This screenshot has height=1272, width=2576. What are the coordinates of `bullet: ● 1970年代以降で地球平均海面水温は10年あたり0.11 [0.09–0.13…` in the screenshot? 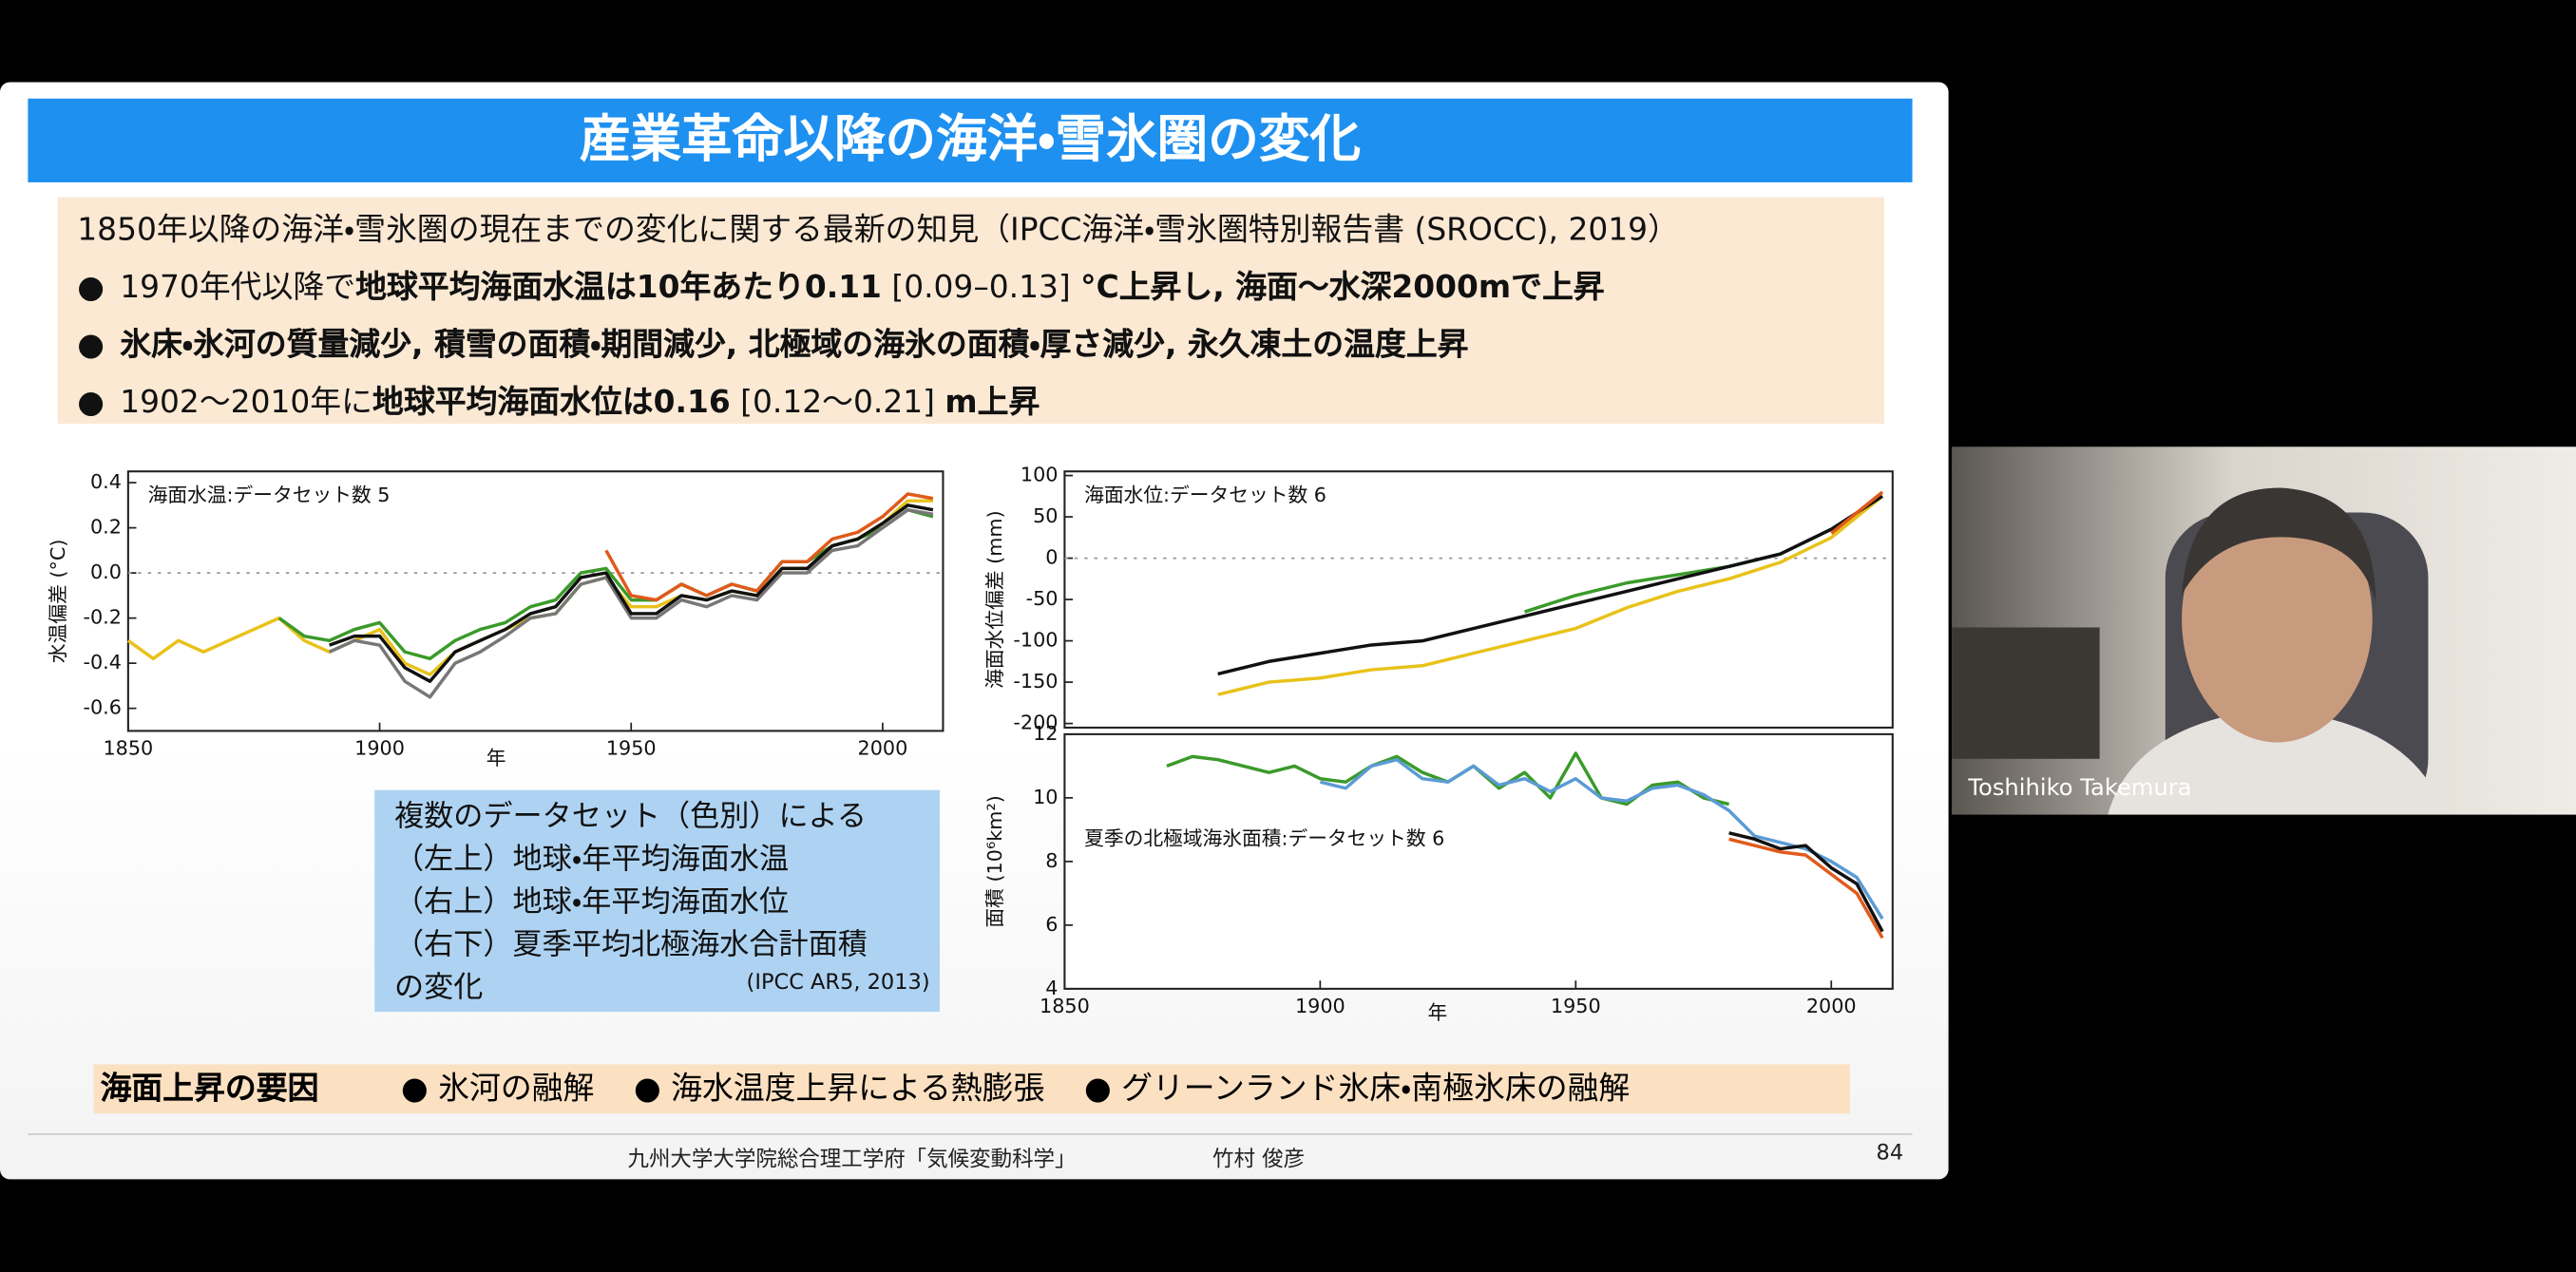 It's located at (840, 285).